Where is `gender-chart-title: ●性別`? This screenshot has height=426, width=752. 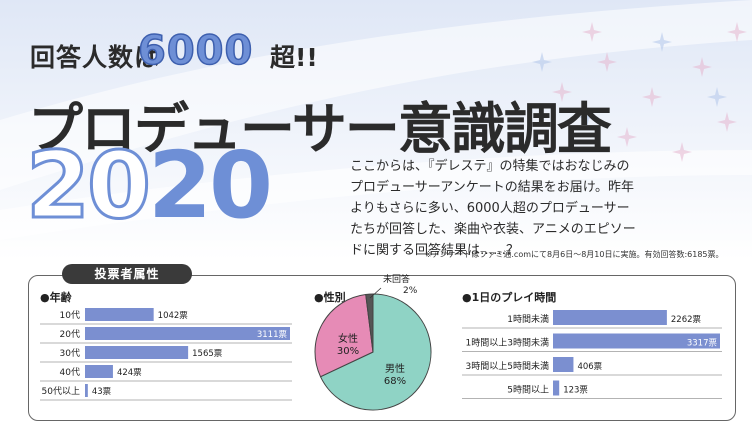 gender-chart-title: ●性別 is located at coordinates (330, 297).